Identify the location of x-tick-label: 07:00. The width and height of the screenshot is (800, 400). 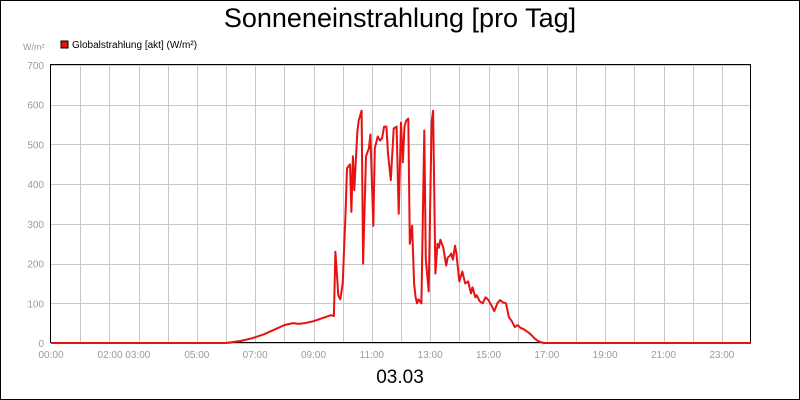
(255, 355).